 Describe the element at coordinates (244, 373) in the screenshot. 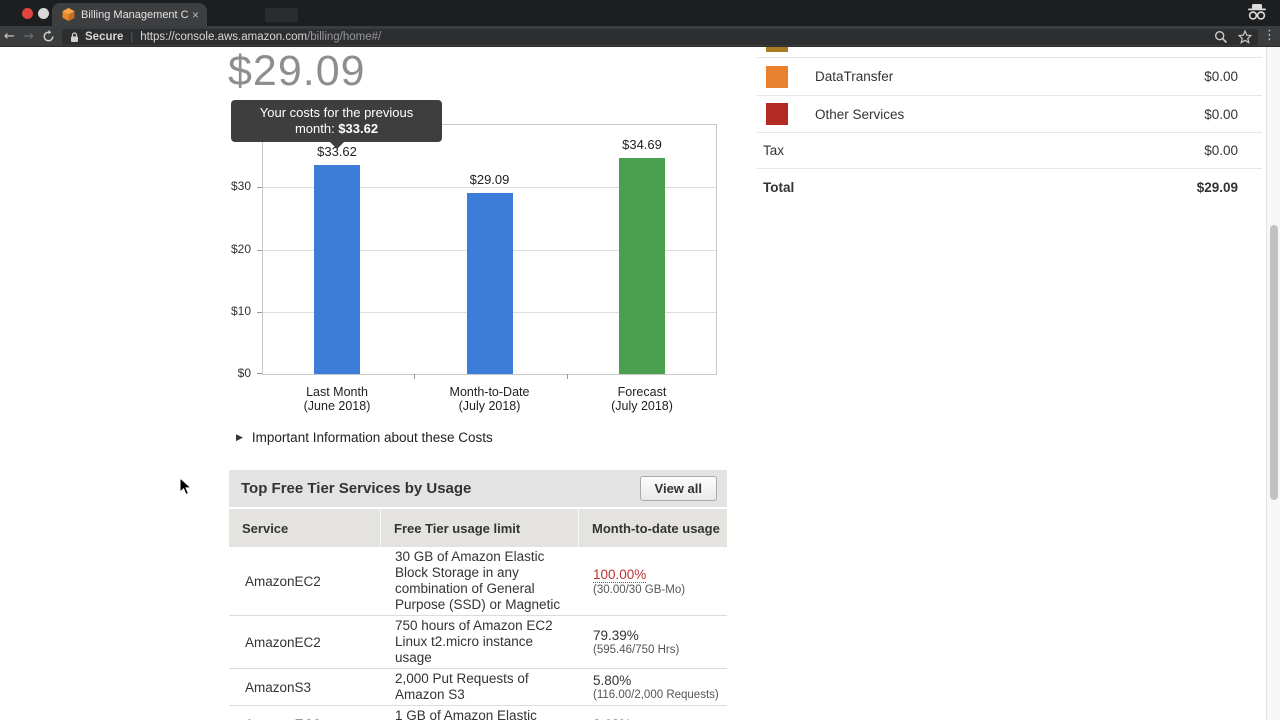

I see `y-axis-label: $0` at that location.